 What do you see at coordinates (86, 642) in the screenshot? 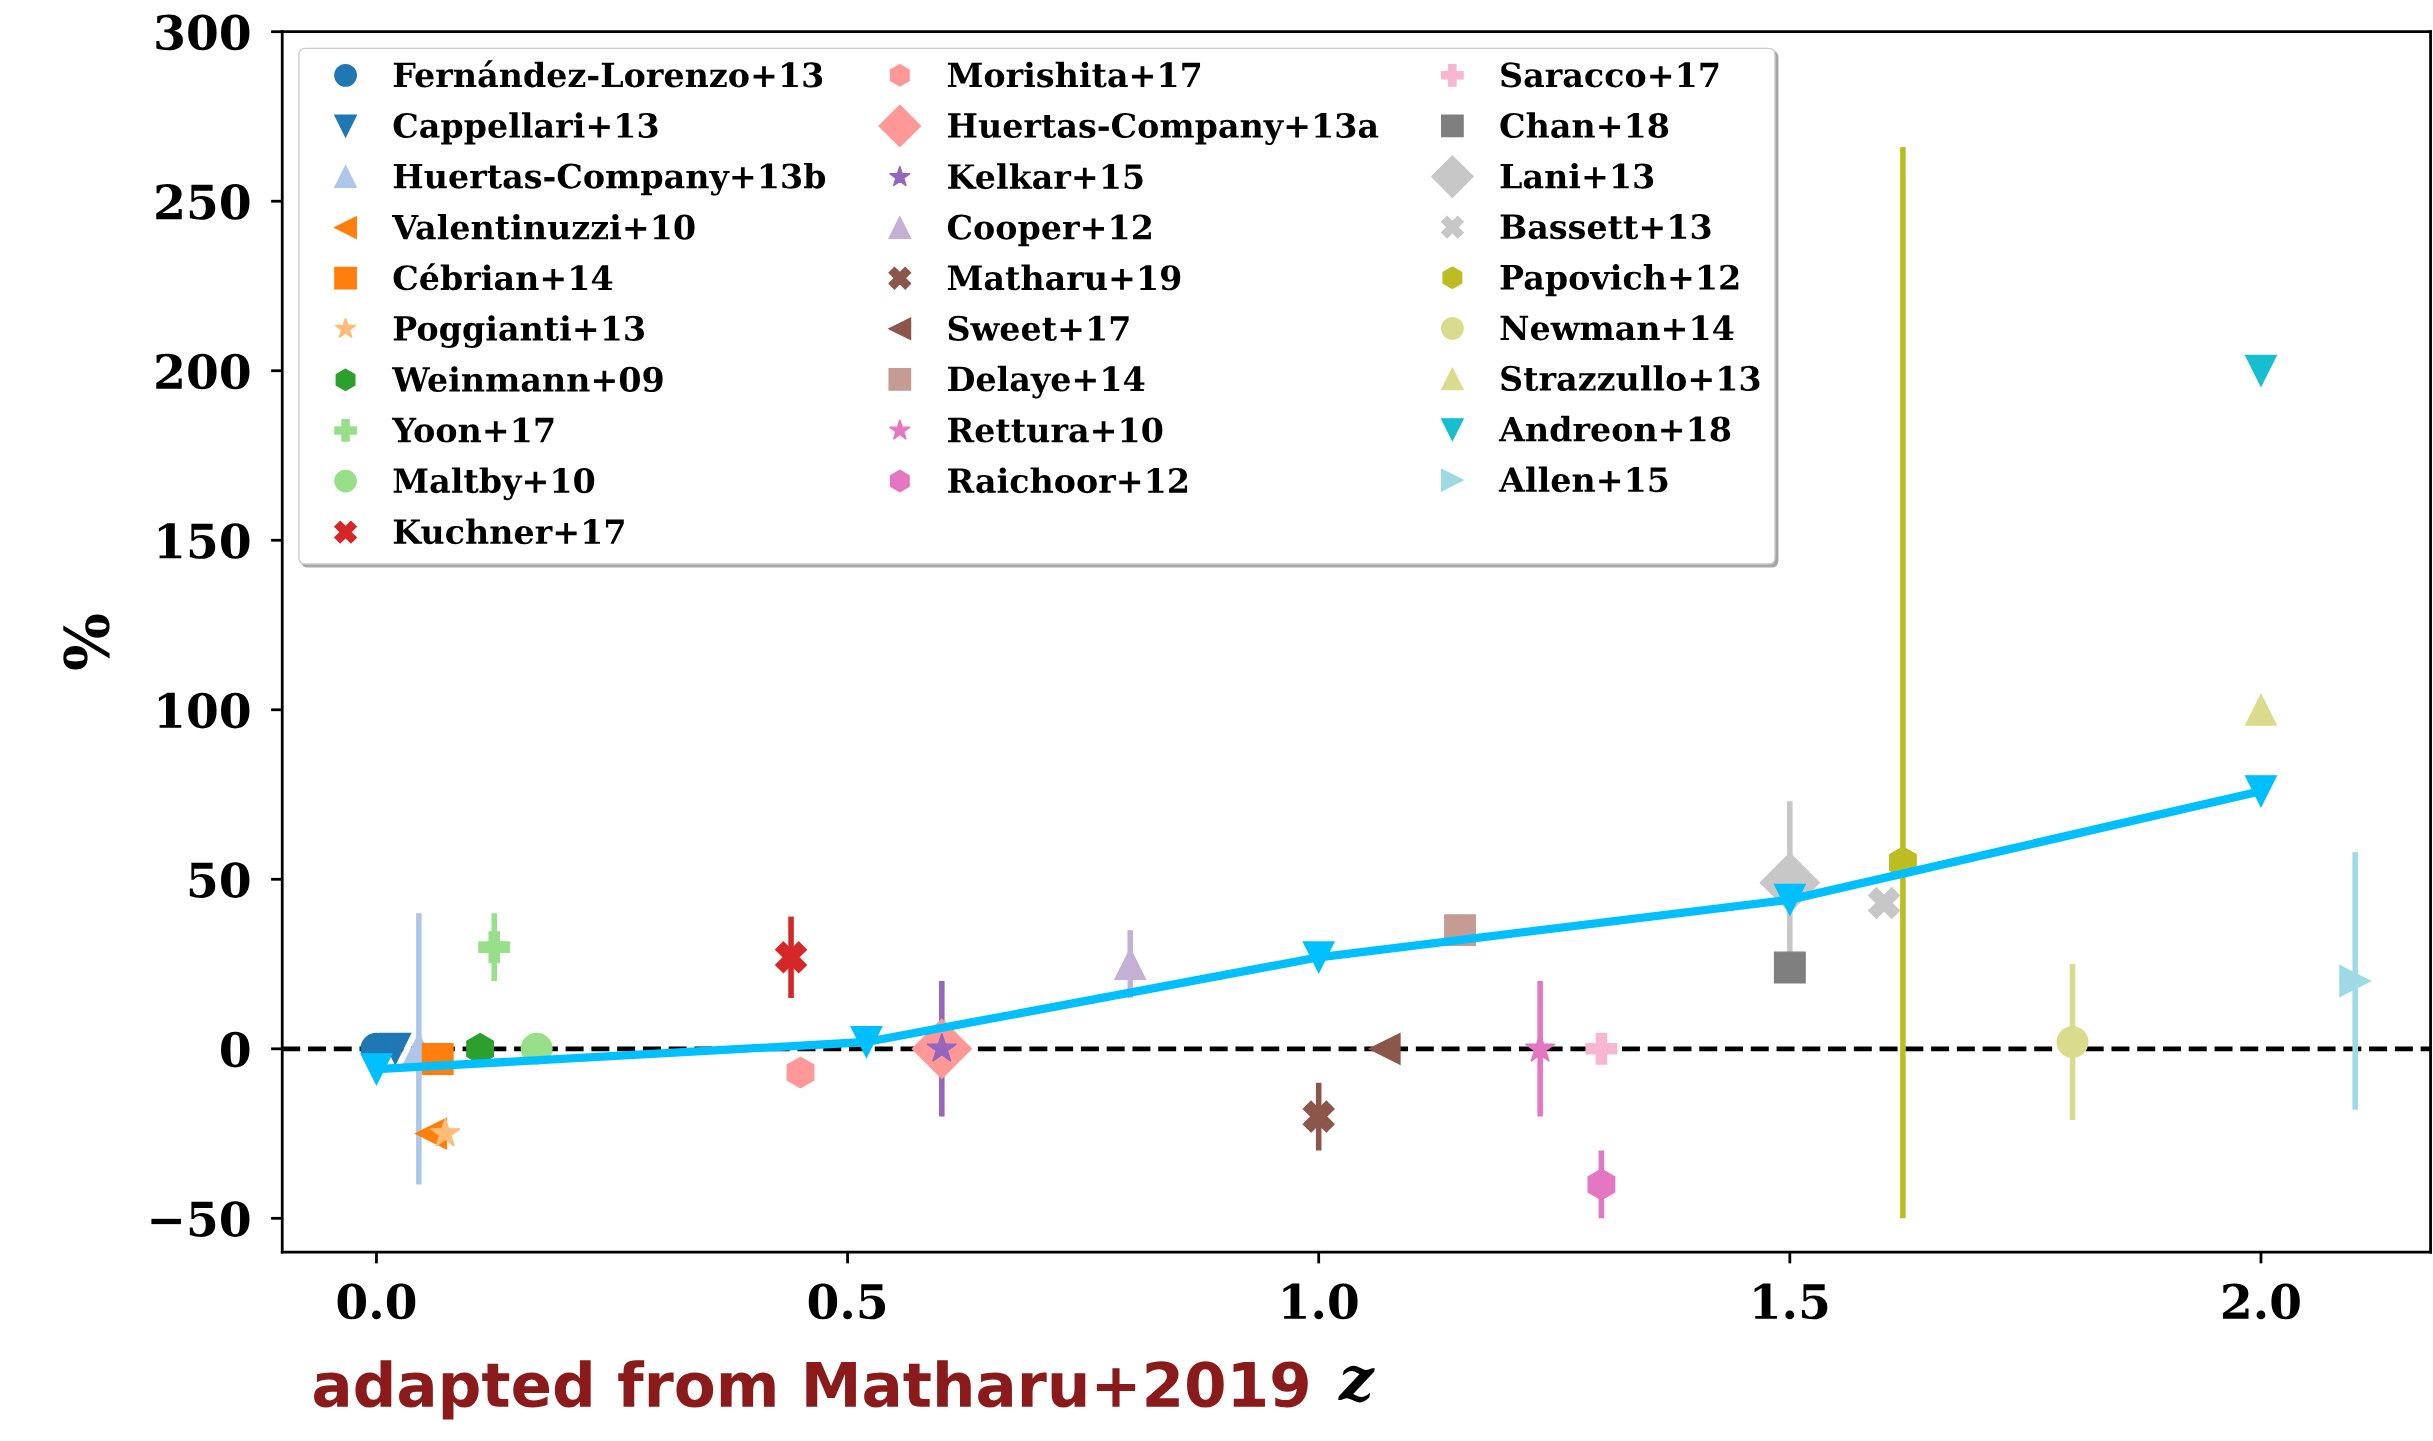
I see `y-axis-title: %` at bounding box center [86, 642].